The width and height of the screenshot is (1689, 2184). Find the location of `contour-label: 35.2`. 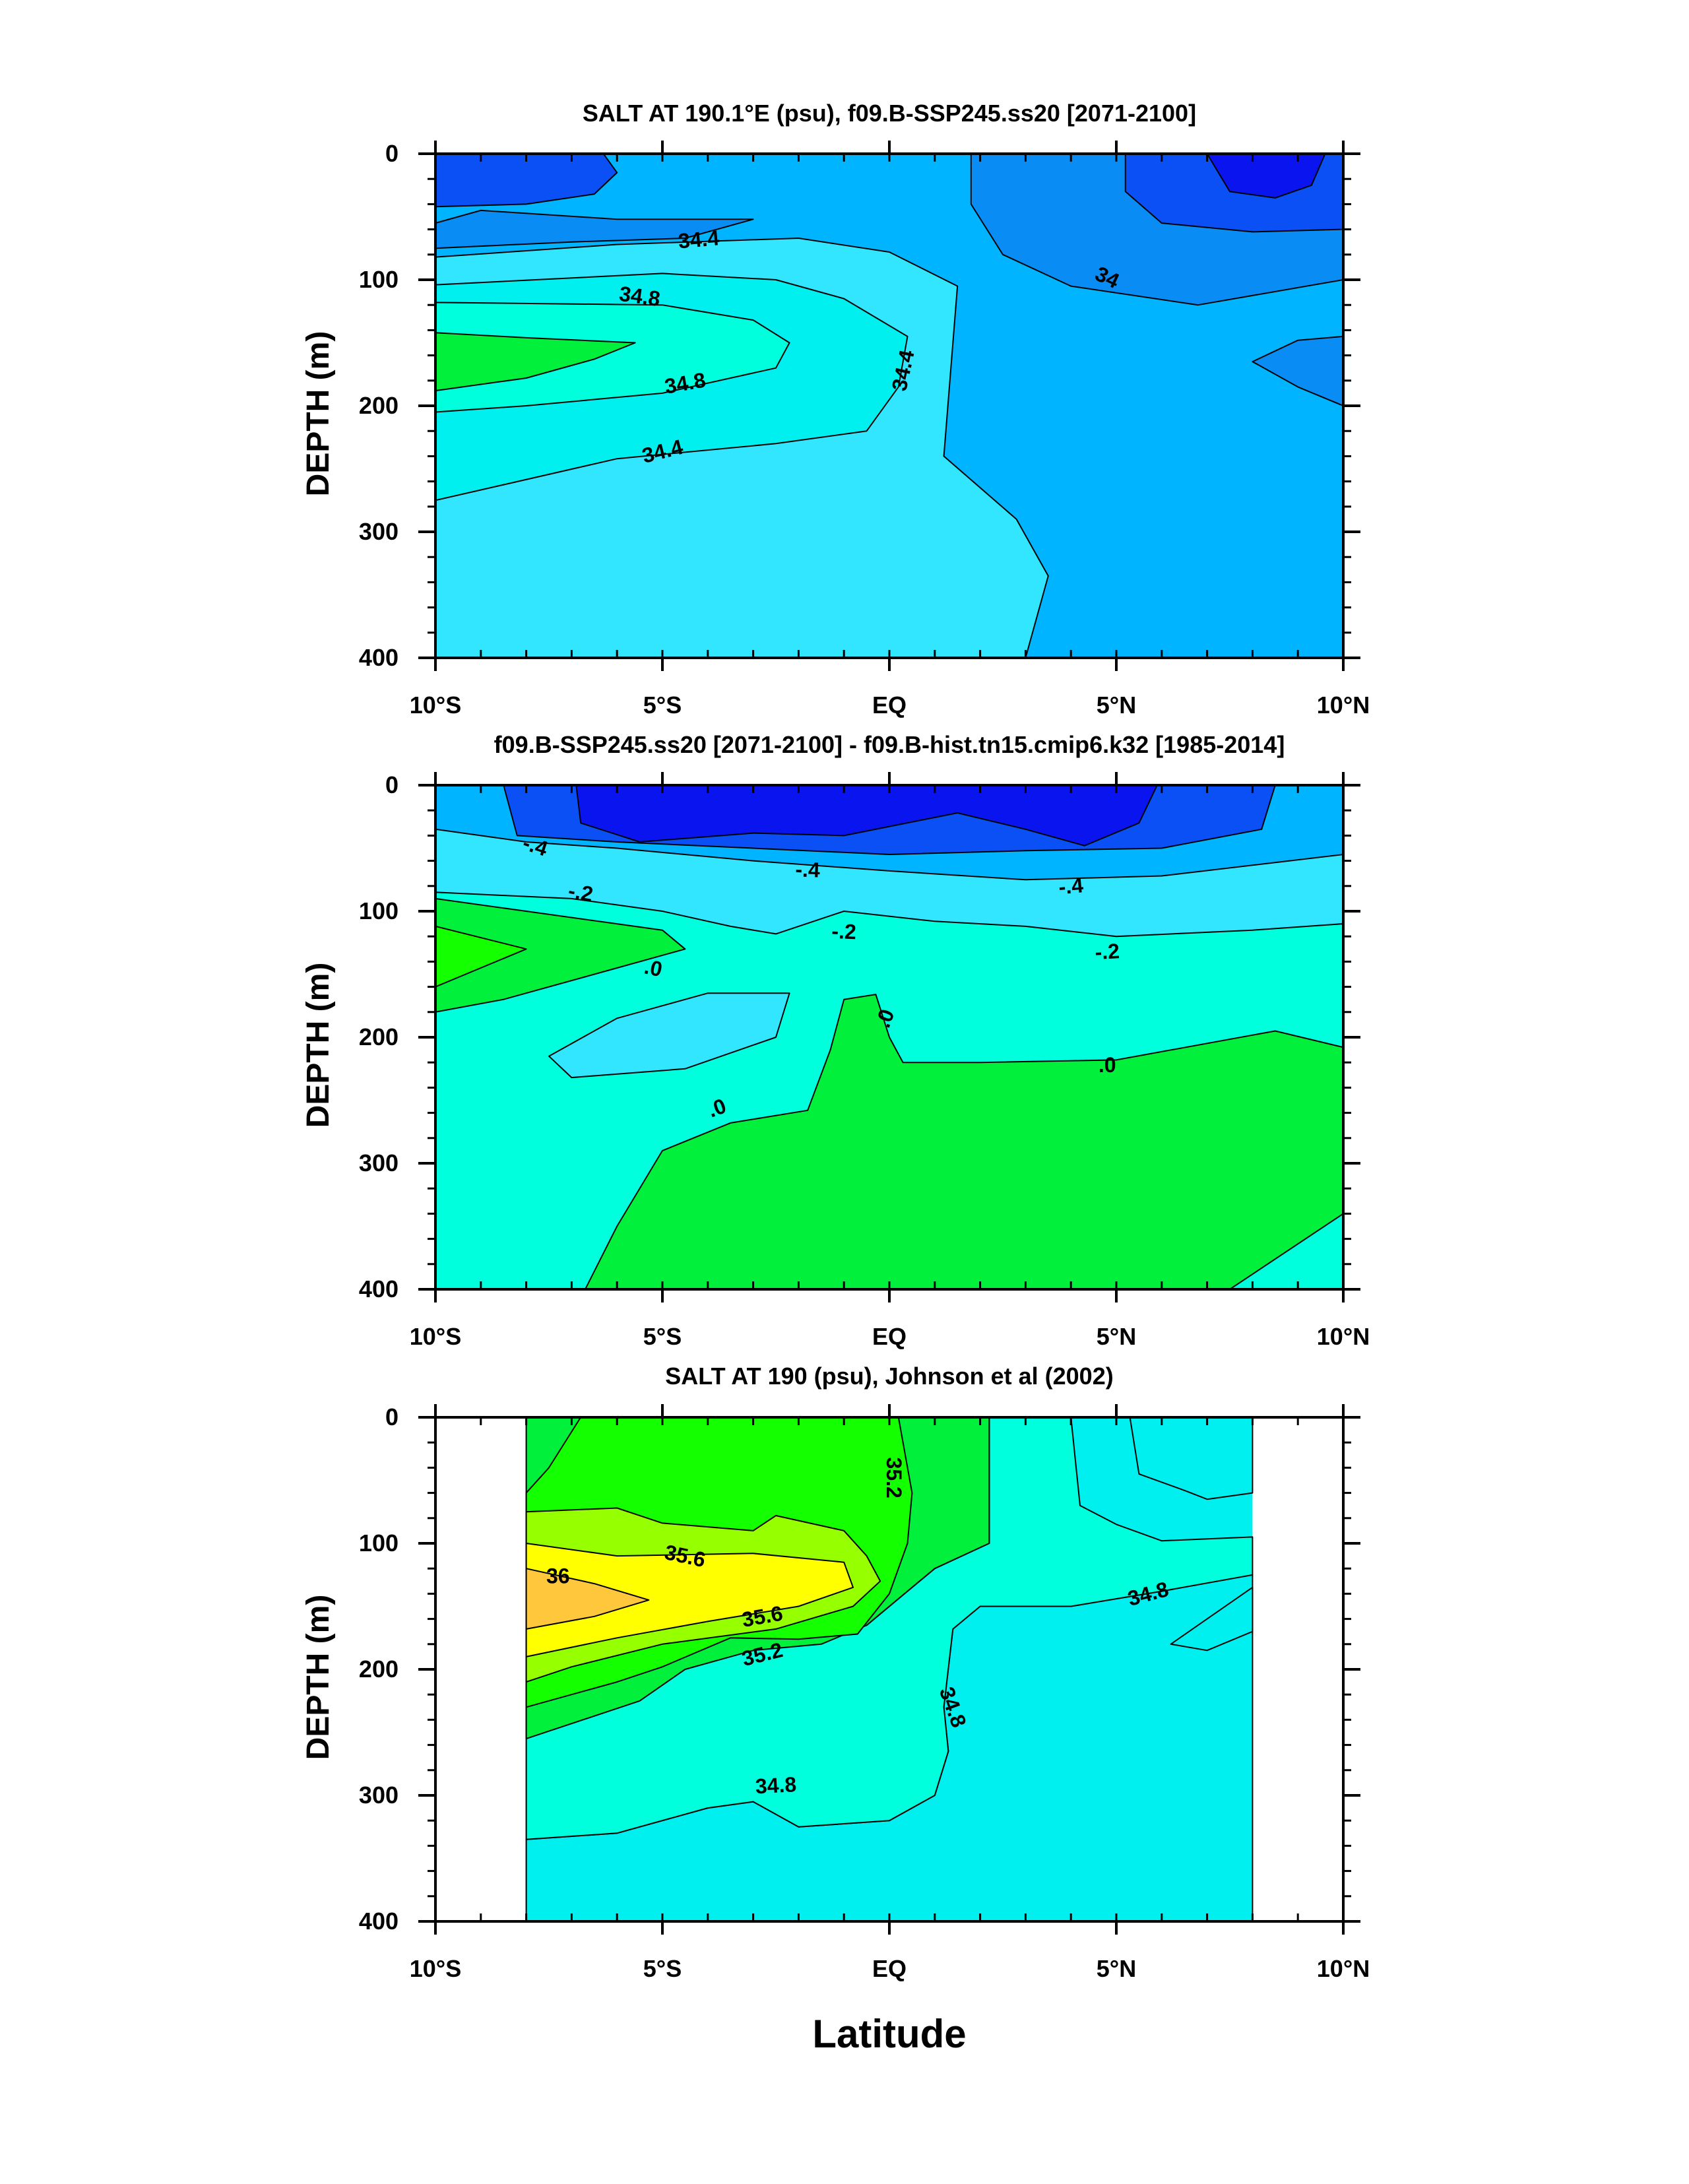

contour-label: 35.2 is located at coordinates (894, 1478).